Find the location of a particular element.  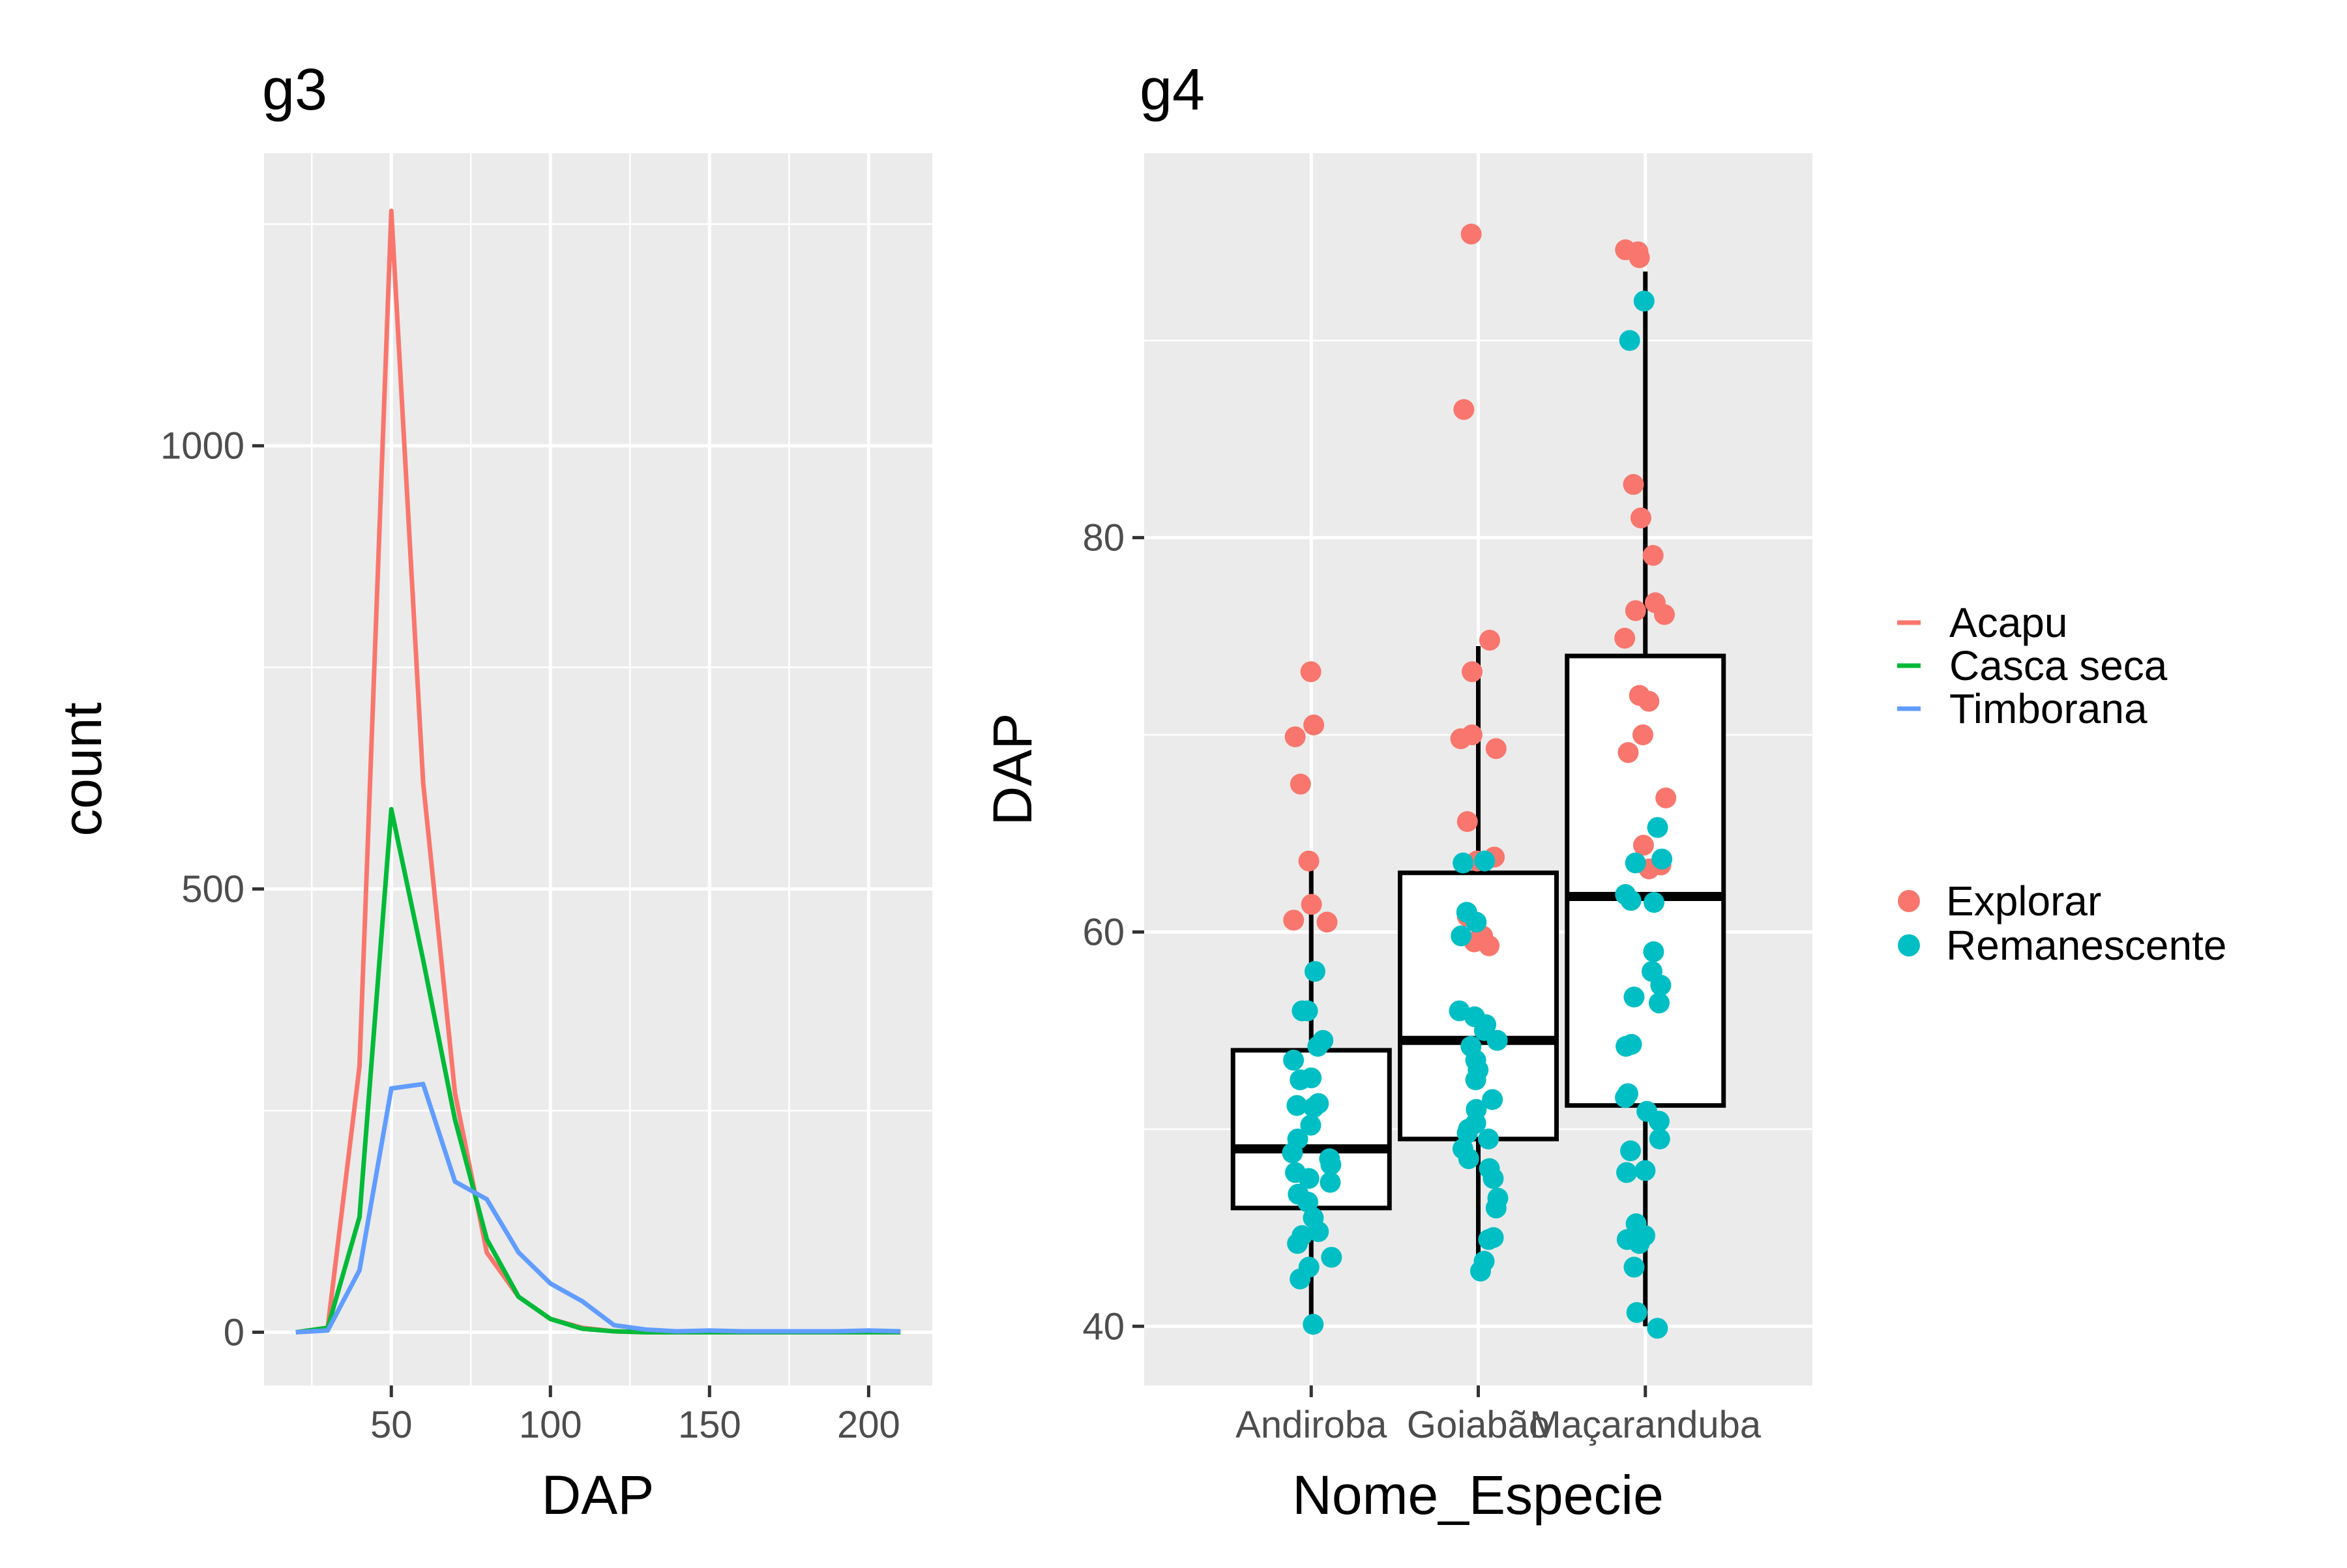

g3-y-tick-label: 1000 is located at coordinates (202, 446).